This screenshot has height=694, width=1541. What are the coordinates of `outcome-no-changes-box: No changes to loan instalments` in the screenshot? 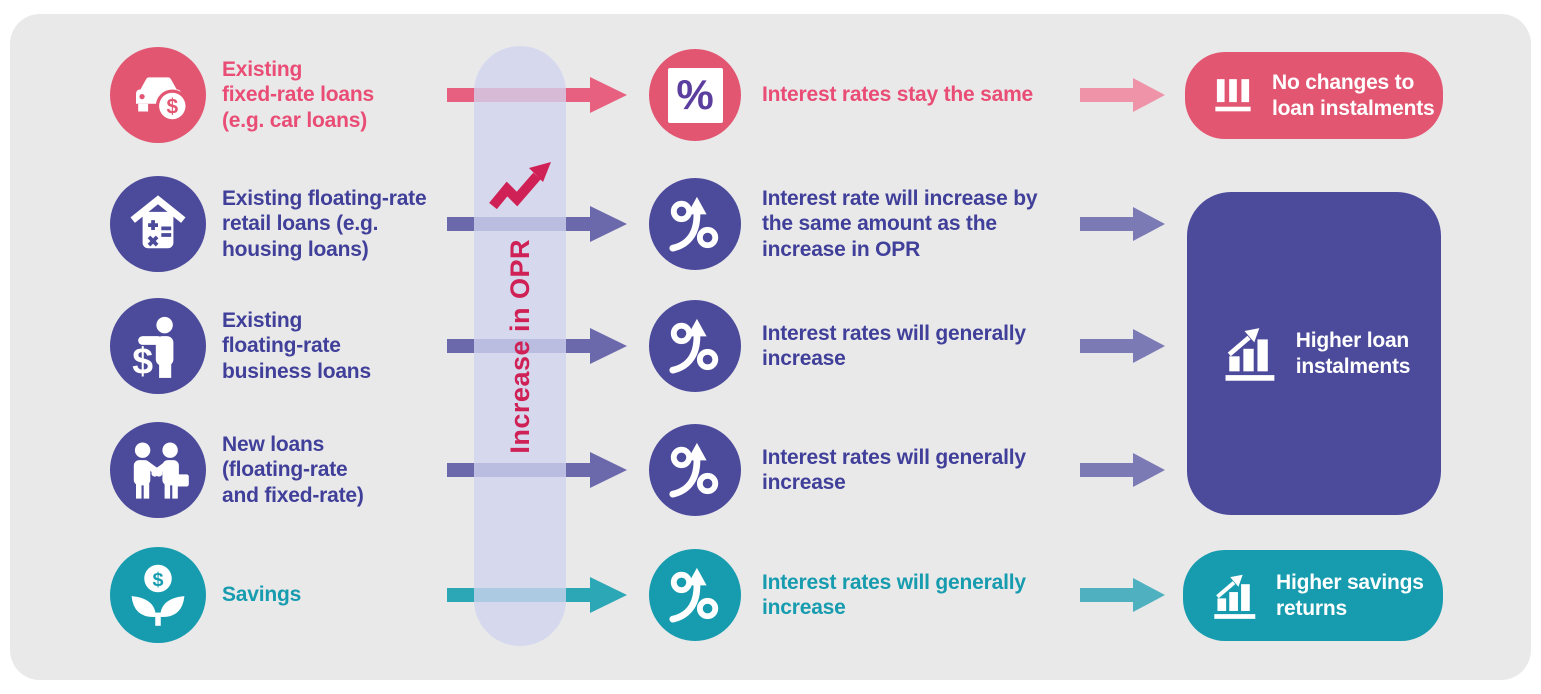 It's located at (1314, 95).